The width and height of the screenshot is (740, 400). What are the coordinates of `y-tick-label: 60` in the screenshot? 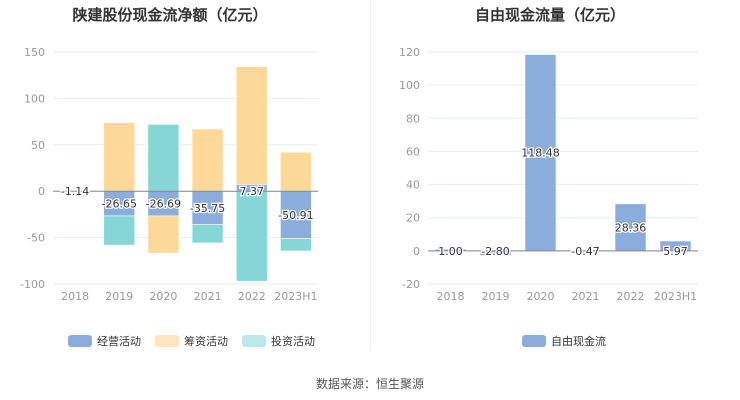 It's located at (413, 151).